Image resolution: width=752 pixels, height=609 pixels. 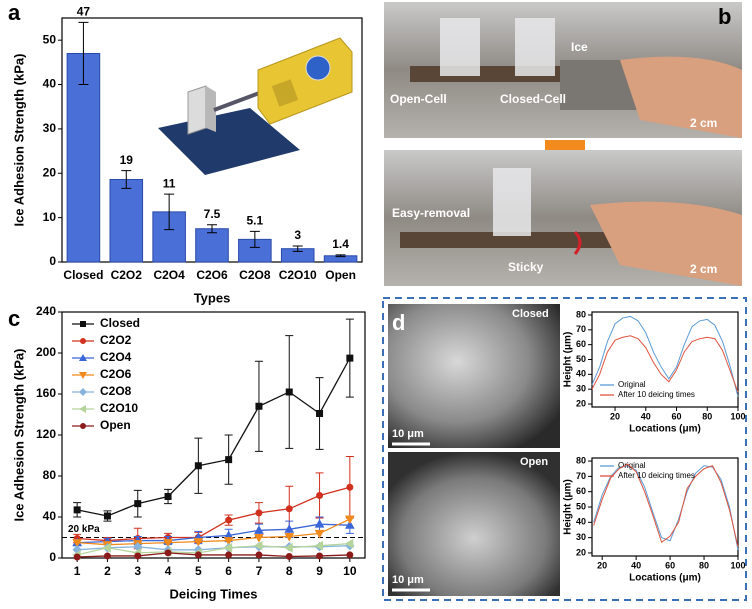 What do you see at coordinates (116, 374) in the screenshot?
I see `legend-label: C2O6` at bounding box center [116, 374].